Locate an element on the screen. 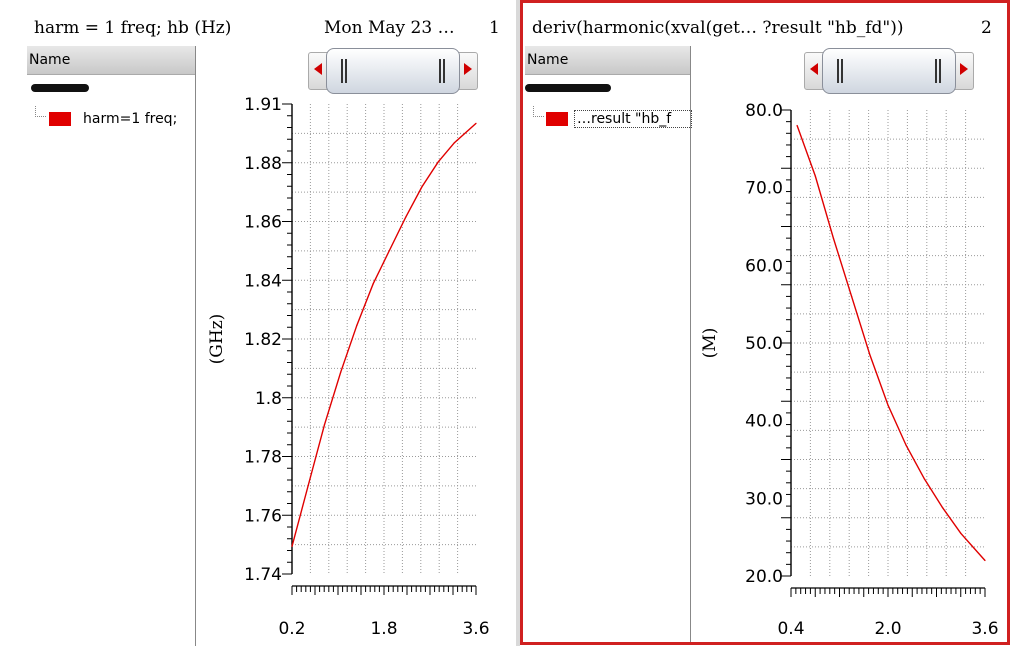 The image size is (1013, 646). panel-1-name-header: Name is located at coordinates (111, 60).